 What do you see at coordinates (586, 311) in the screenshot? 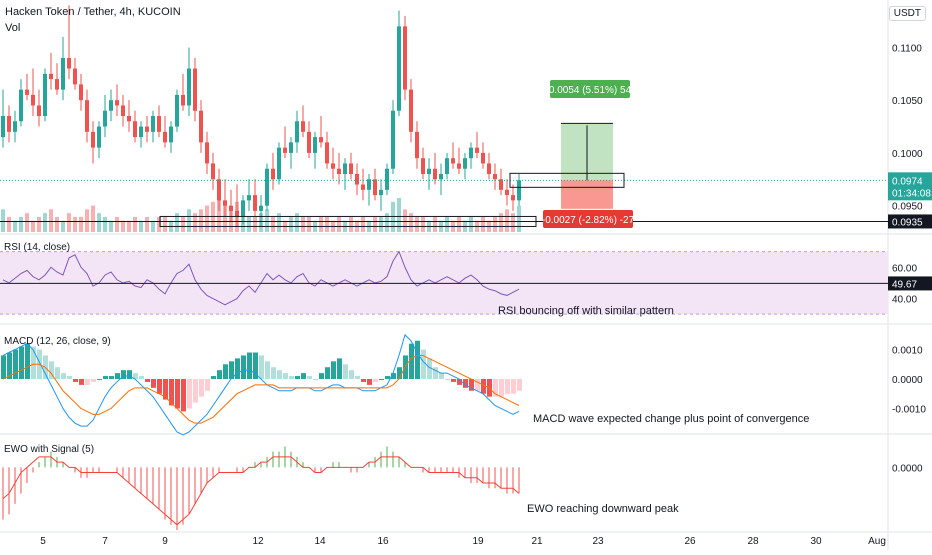
I see `rsi-note: RSI bouncing off with similar pattern` at bounding box center [586, 311].